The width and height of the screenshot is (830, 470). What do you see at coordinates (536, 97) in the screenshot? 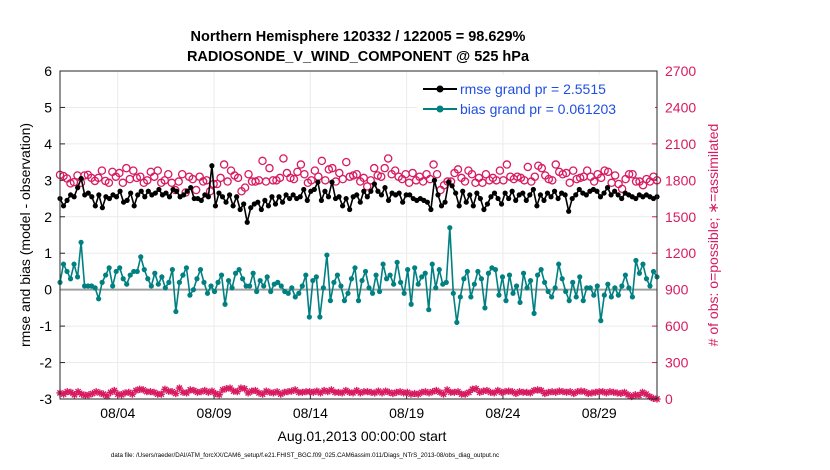
I see `legend-box` at bounding box center [536, 97].